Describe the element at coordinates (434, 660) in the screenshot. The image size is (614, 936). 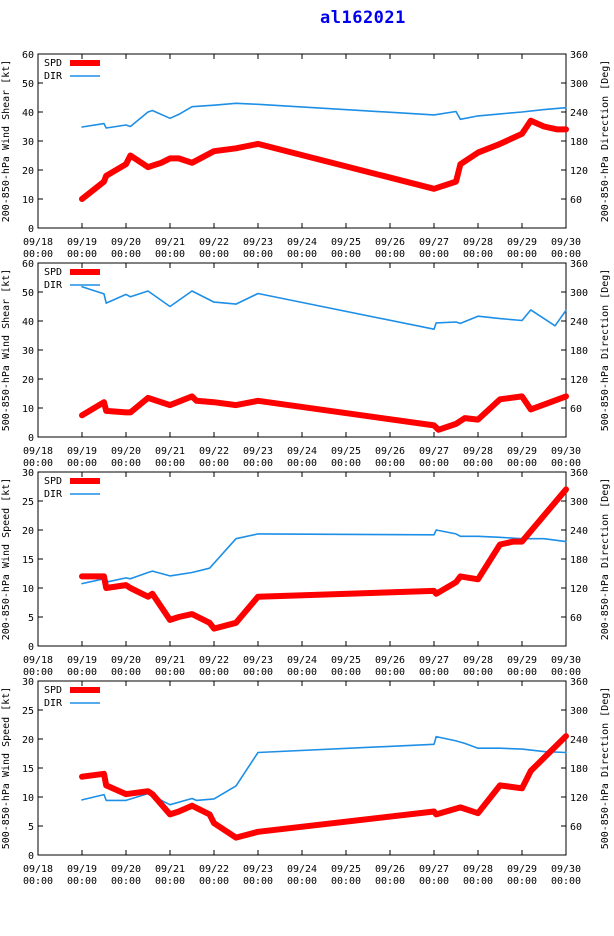
I see `x-tick-label-date: 09/27` at that location.